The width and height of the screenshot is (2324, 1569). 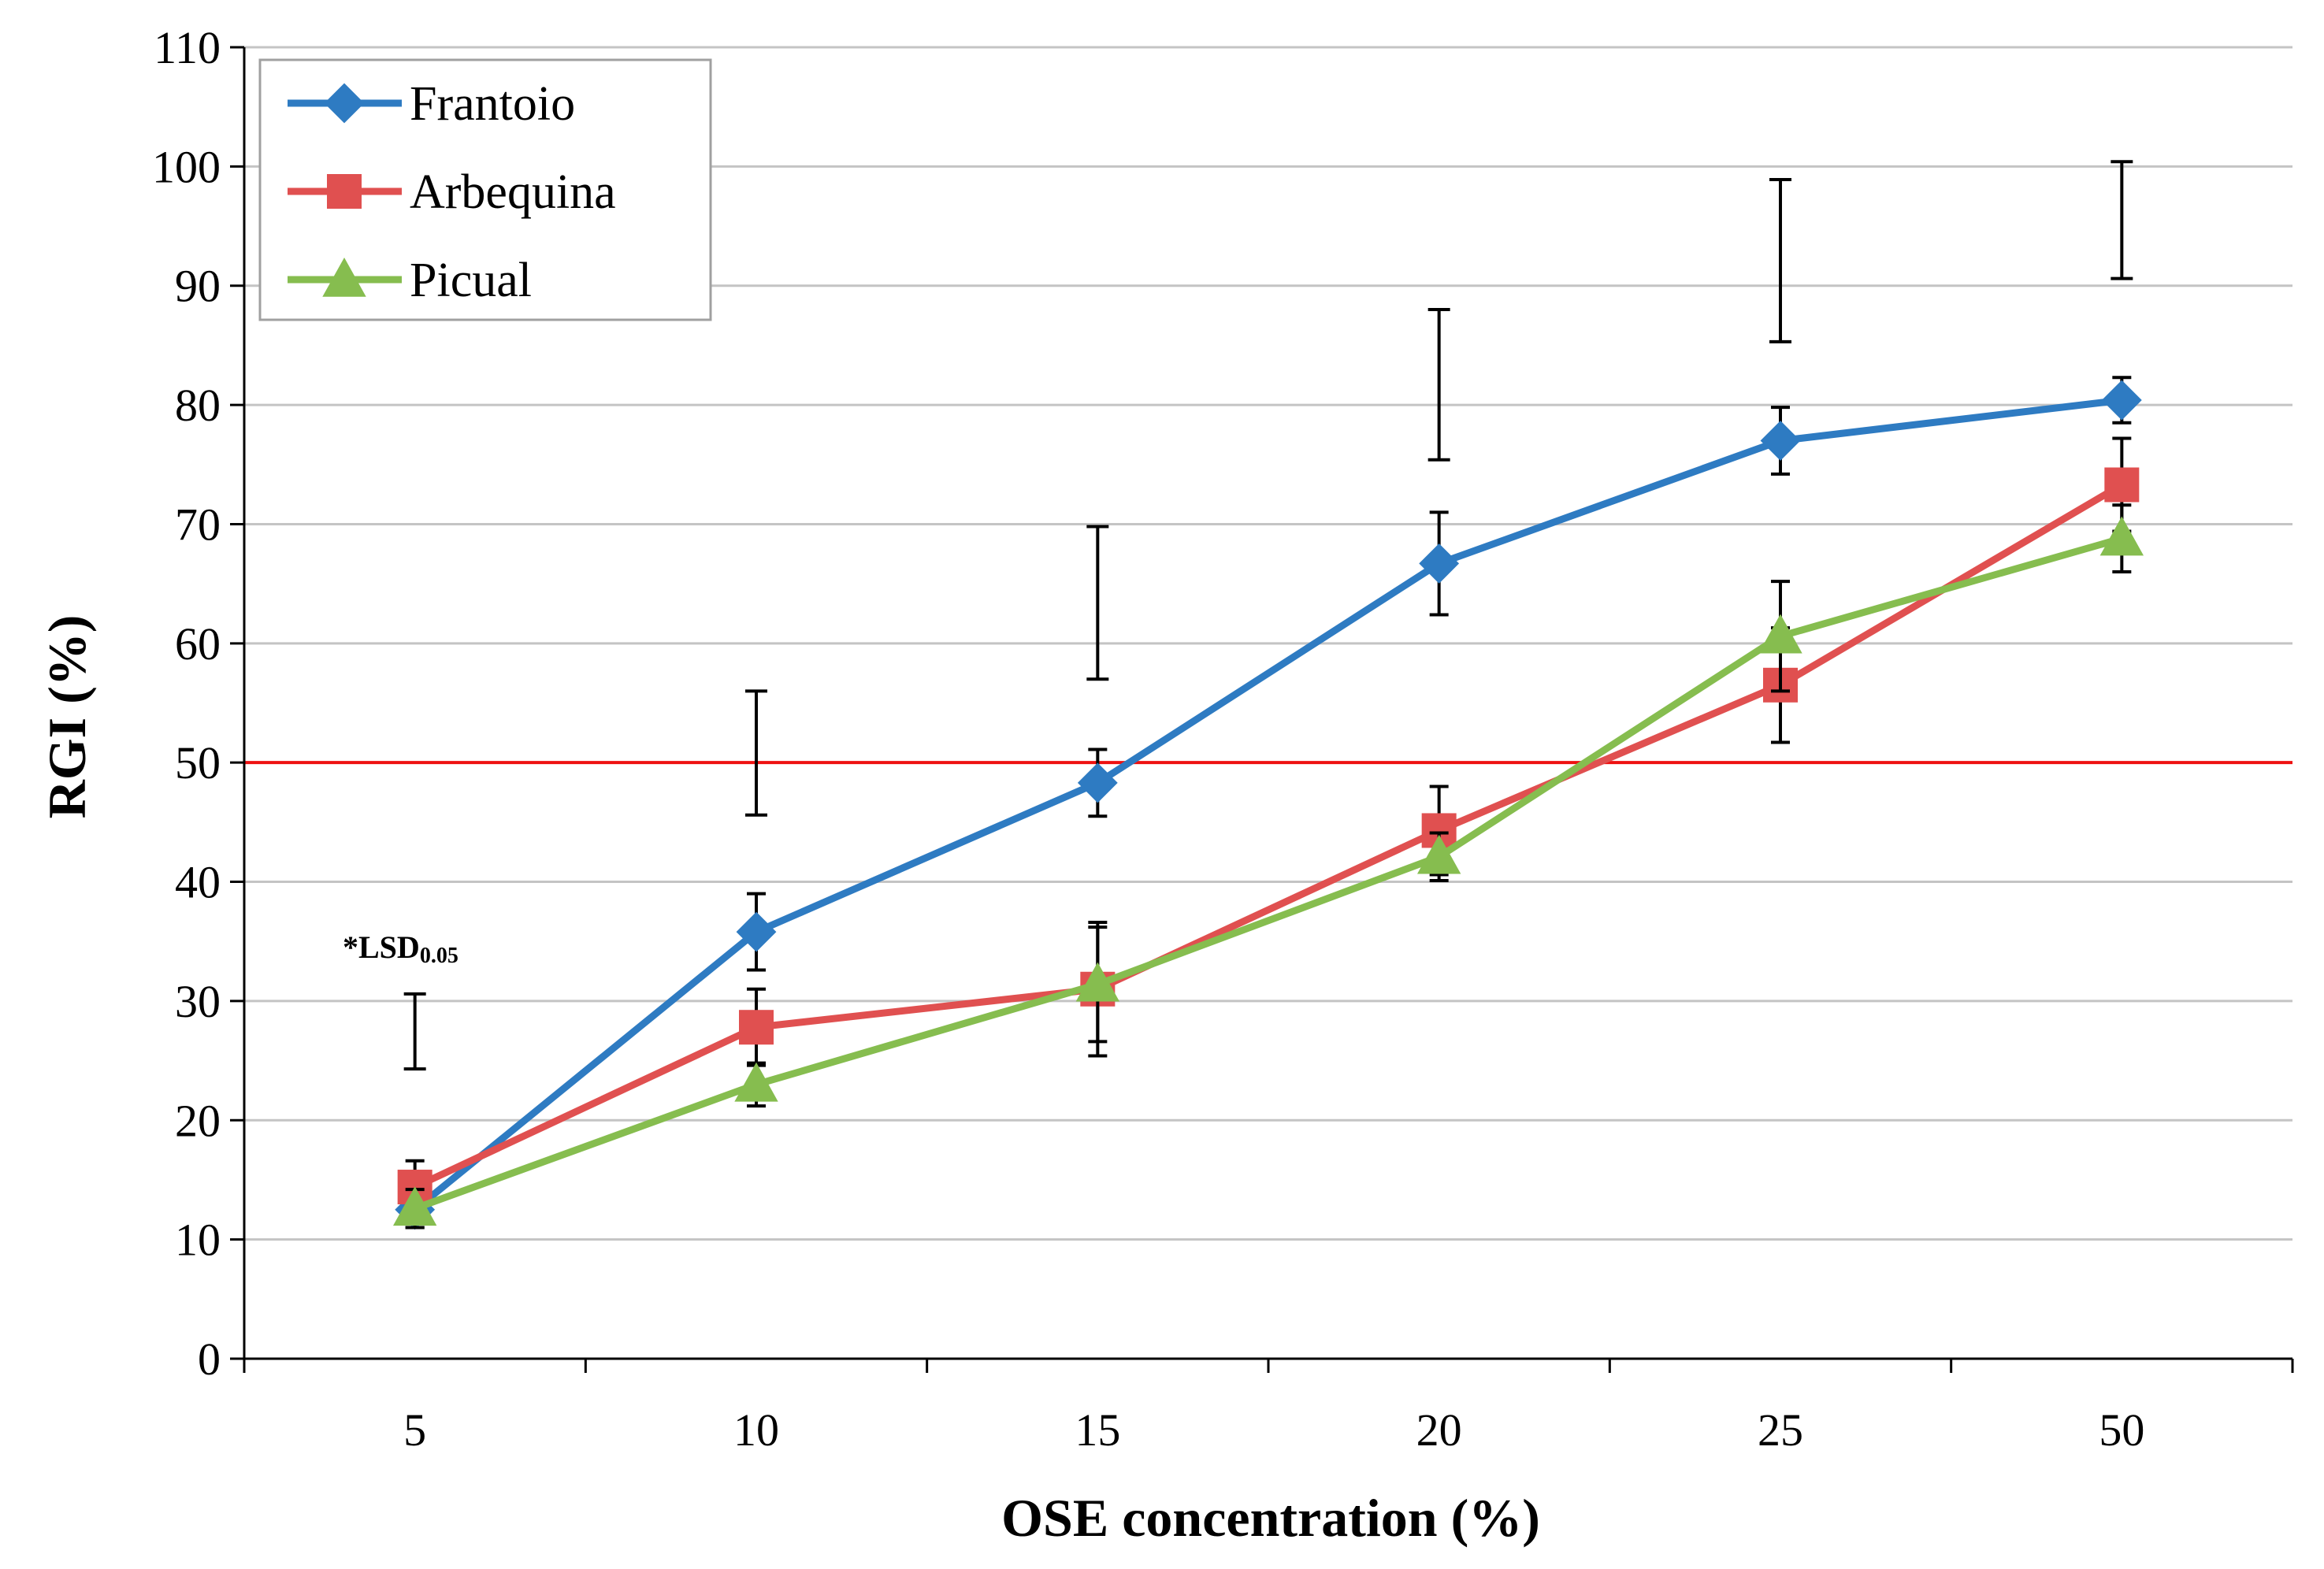 I want to click on legend-label: Picual, so click(x=471, y=280).